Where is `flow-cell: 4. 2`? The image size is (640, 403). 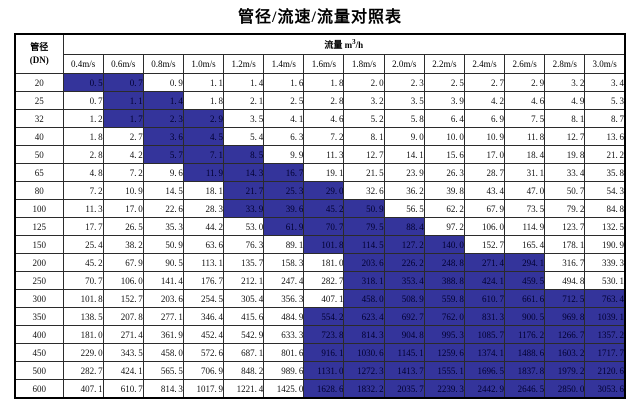 flow-cell: 4. 2 is located at coordinates (484, 100).